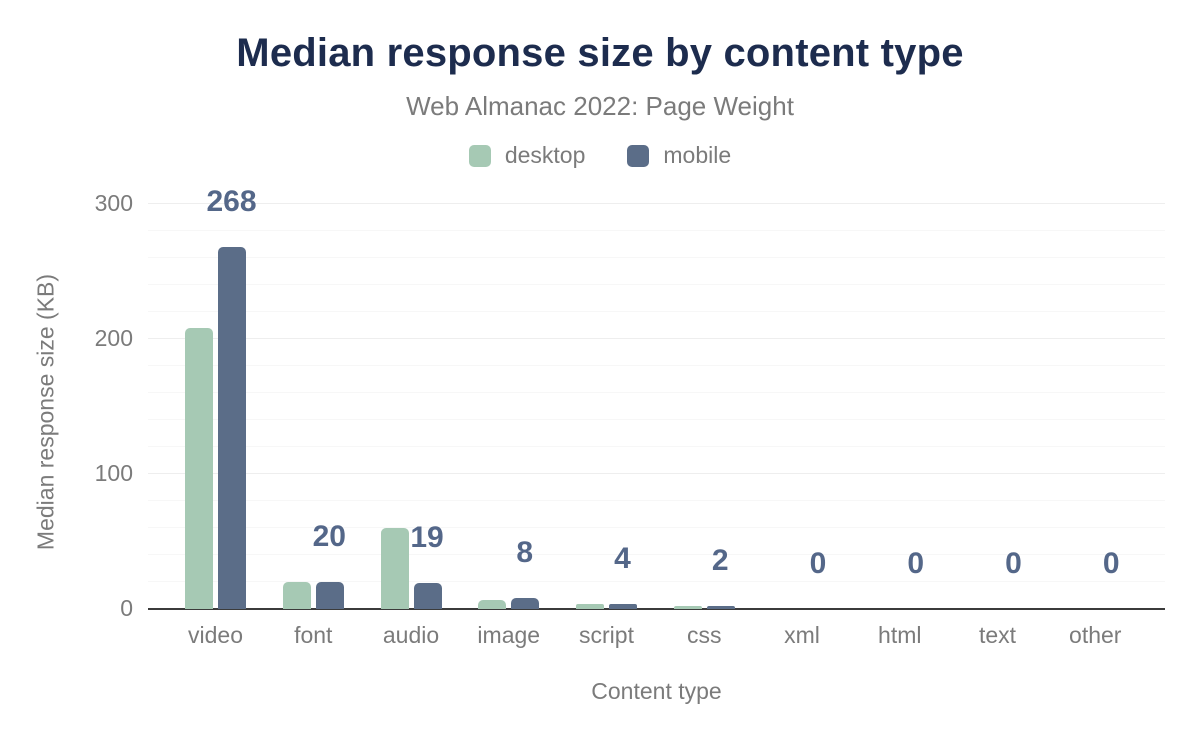 This screenshot has width=1200, height=742. What do you see at coordinates (545, 155) in the screenshot?
I see `legend-label-desktop: desktop` at bounding box center [545, 155].